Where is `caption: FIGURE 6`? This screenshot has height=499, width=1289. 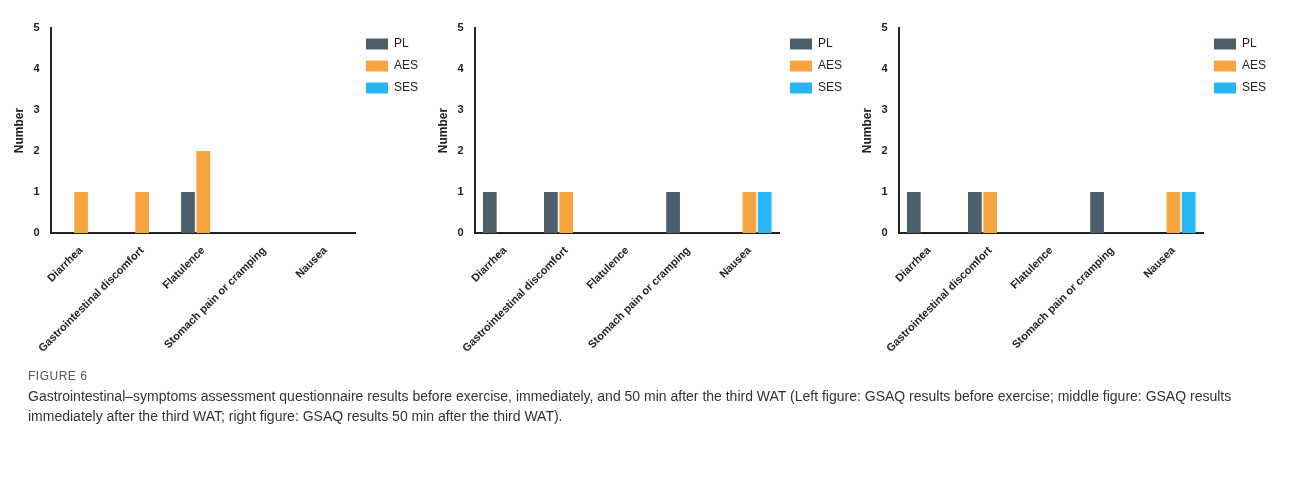
caption: FIGURE 6 is located at coordinates (58, 376).